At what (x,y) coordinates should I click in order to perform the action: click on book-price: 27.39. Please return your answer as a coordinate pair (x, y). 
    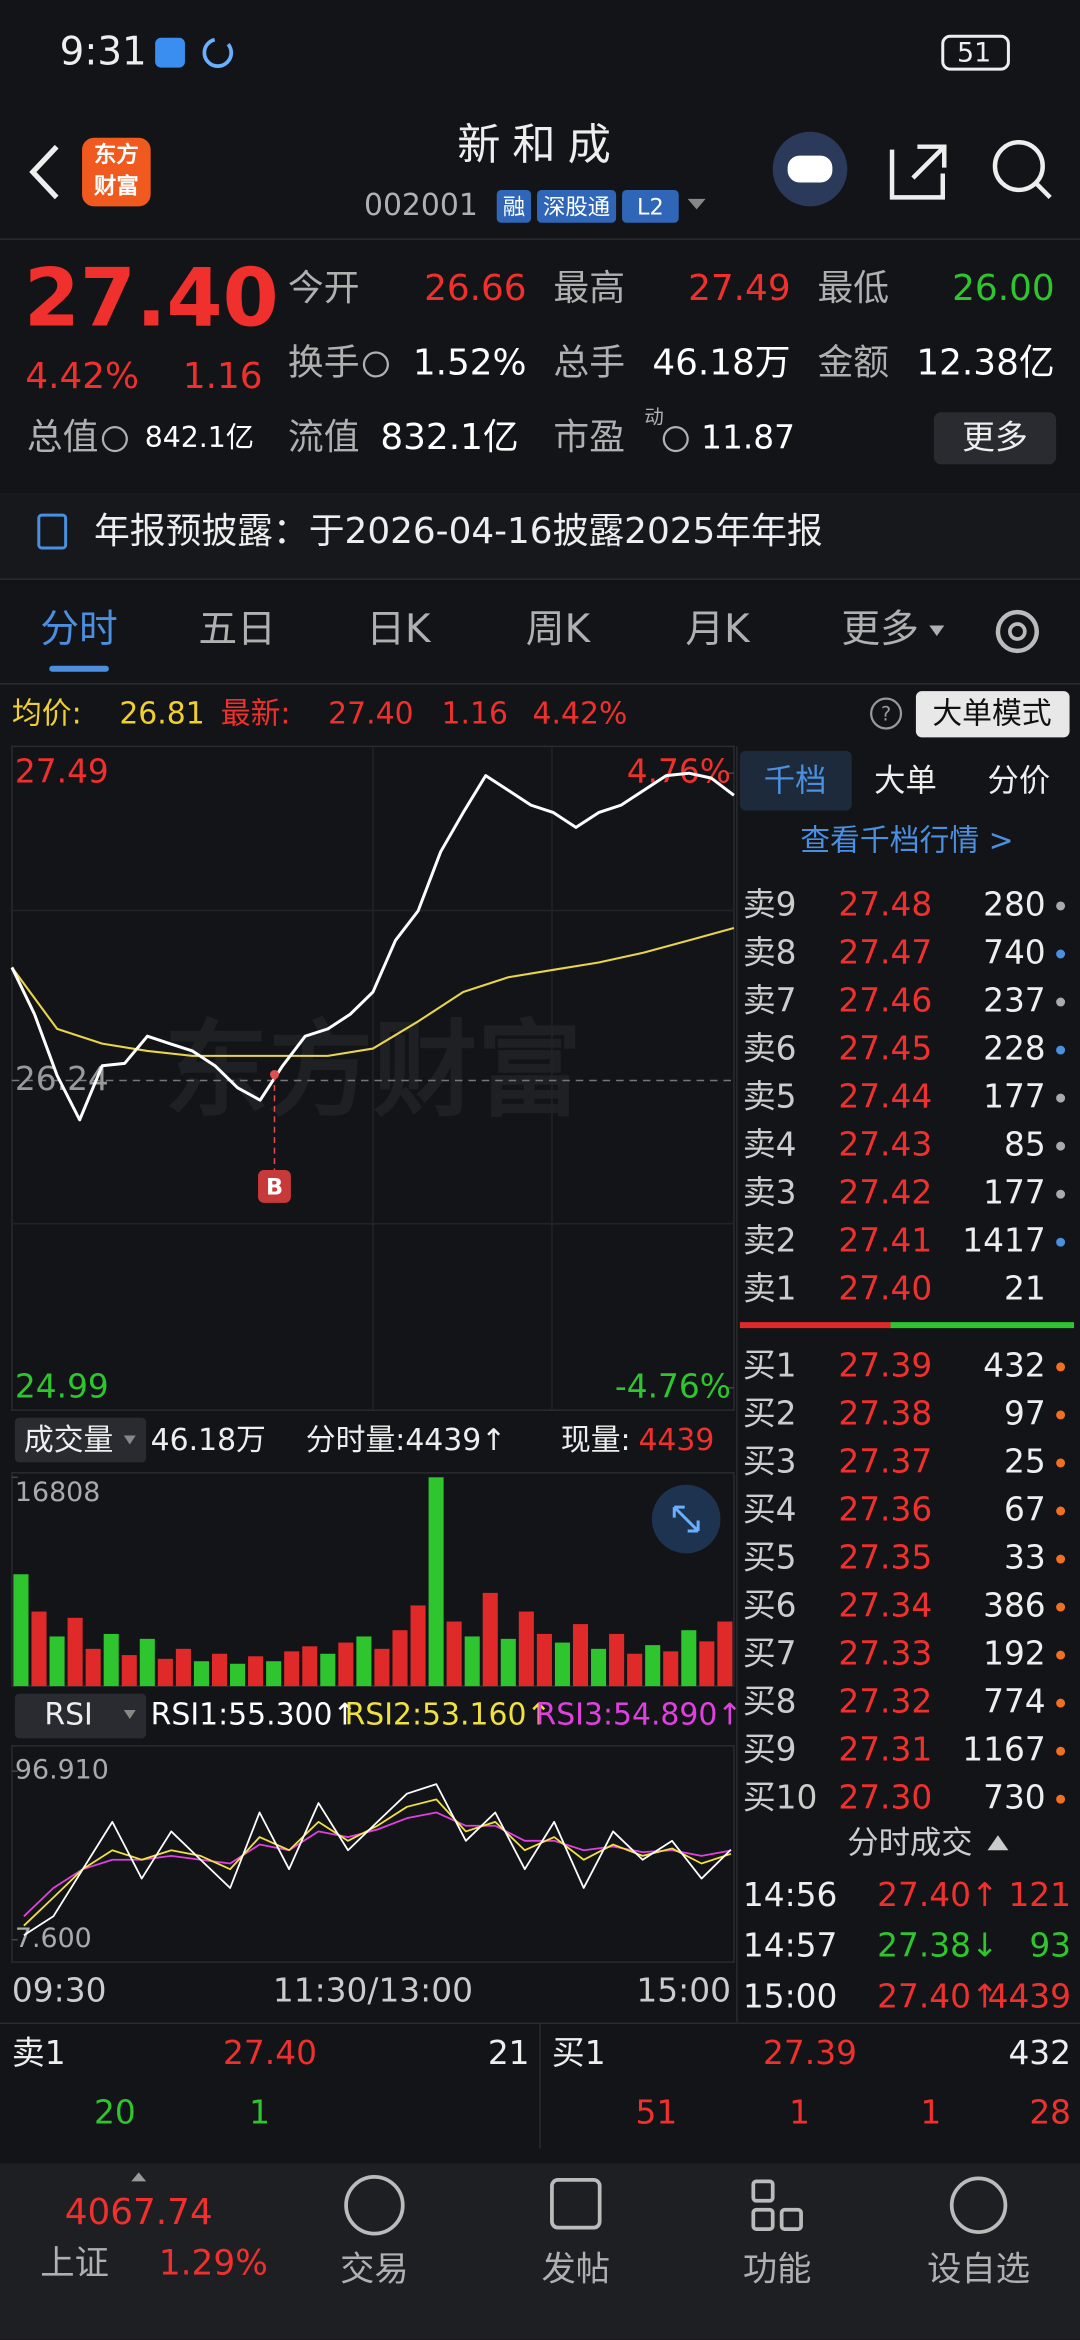
    Looking at the image, I should click on (885, 1365).